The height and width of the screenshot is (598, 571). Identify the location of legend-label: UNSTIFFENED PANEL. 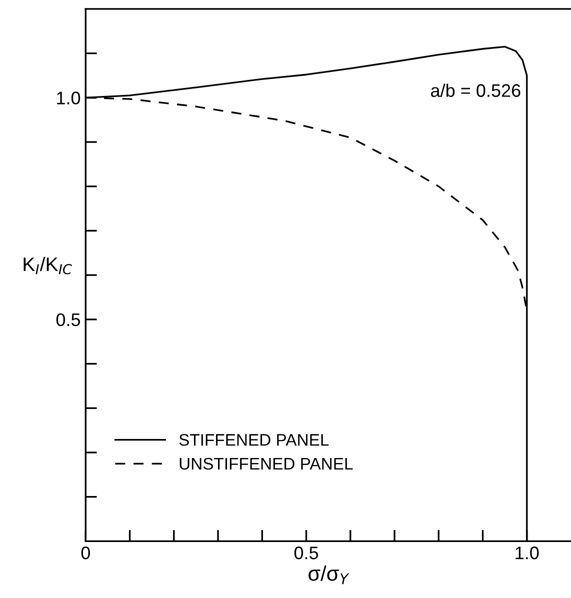
(266, 464).